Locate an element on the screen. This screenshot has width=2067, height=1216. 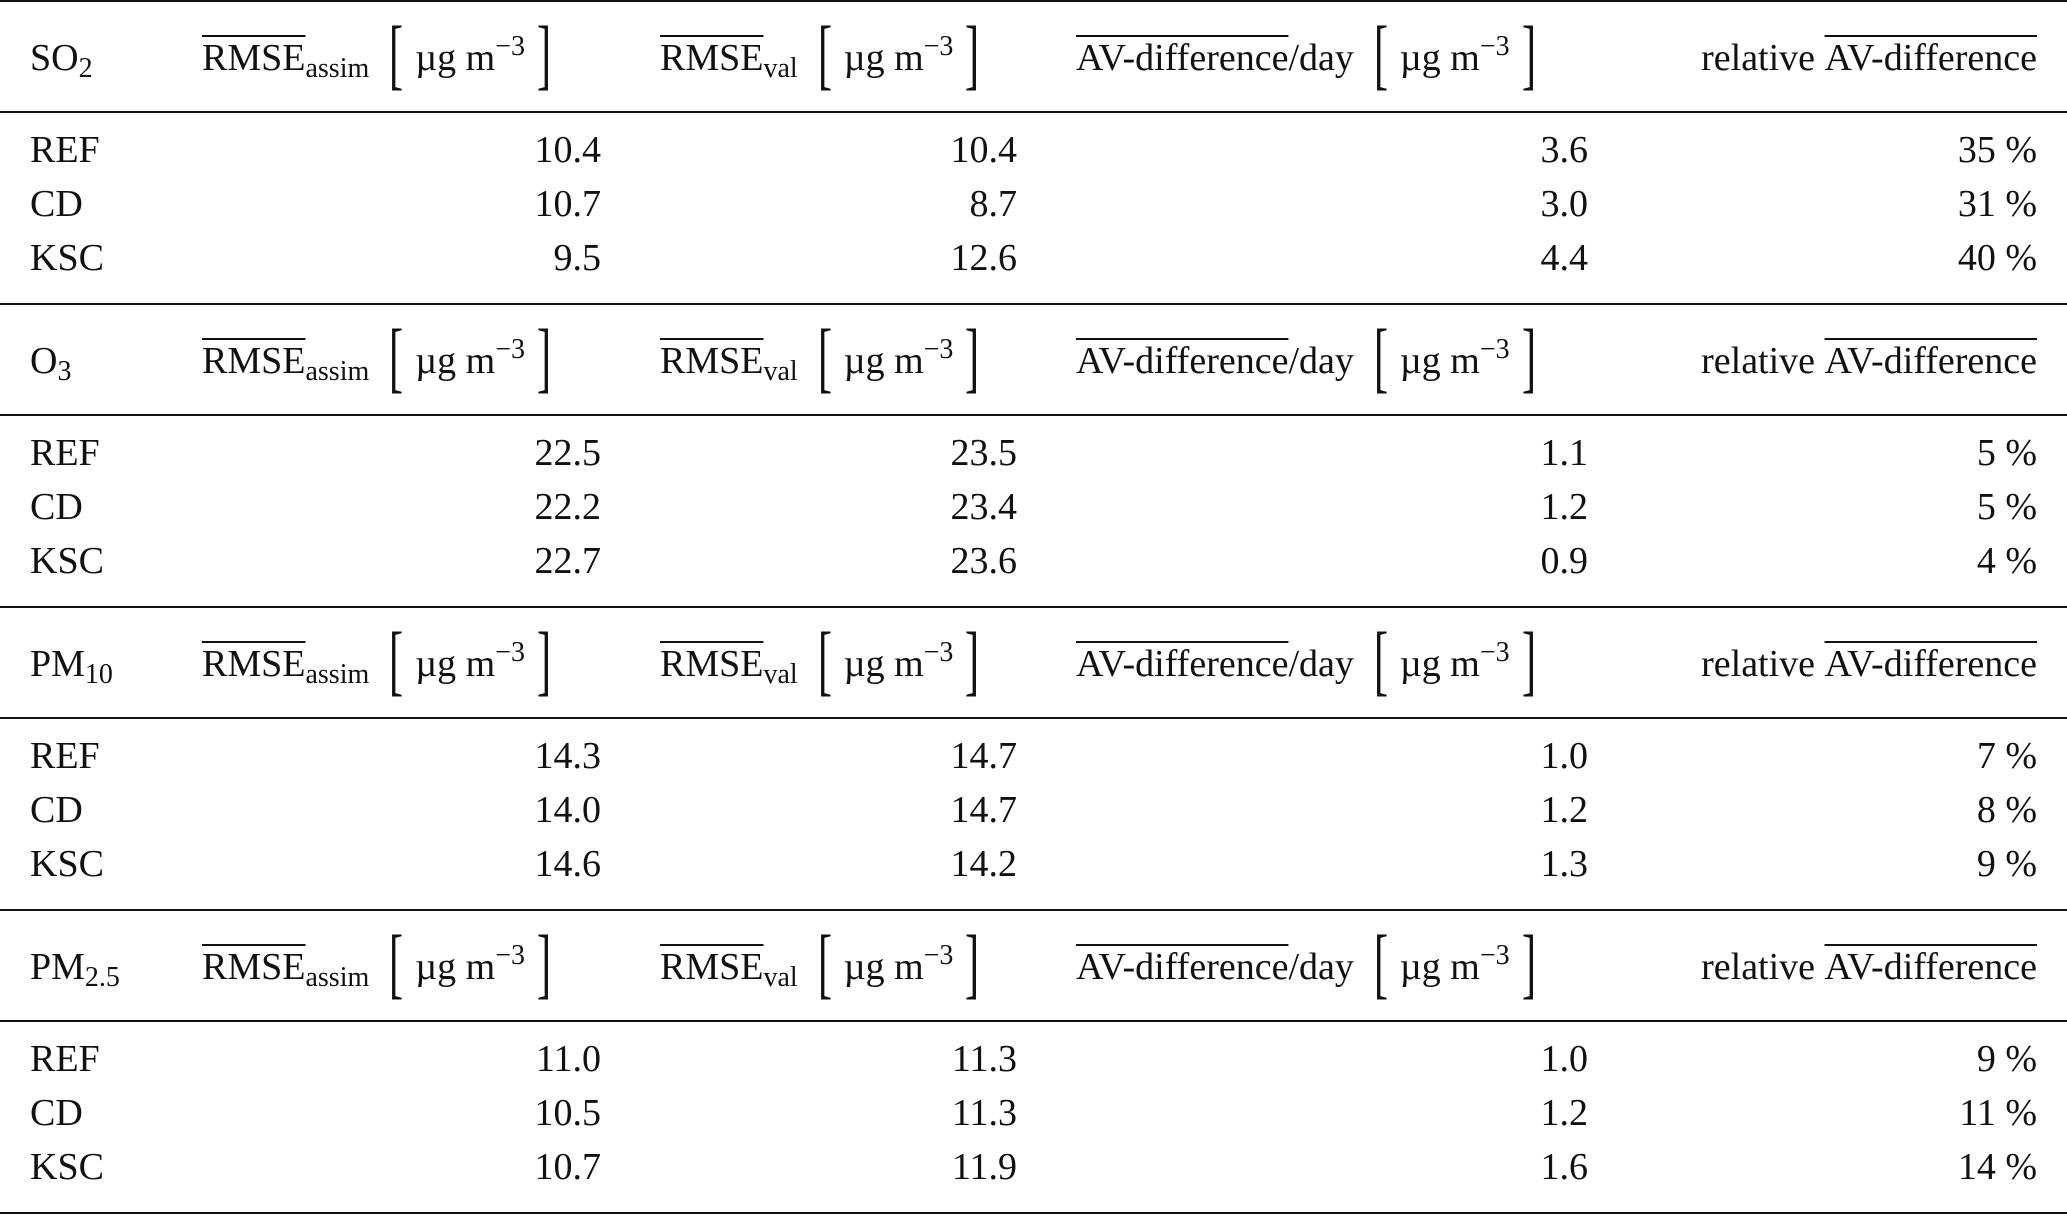
rmse-val-value: 14.2 is located at coordinates (984, 864).